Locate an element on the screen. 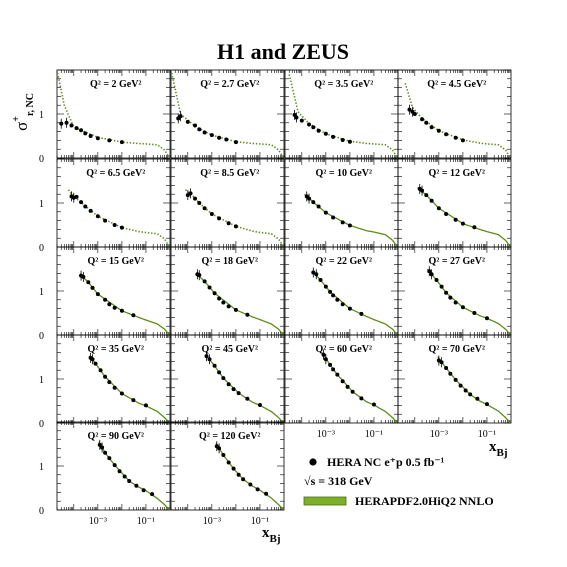 Image resolution: width=567 pixels, height=567 pixels. panel-q2-label: Q² = 35 GeV² is located at coordinates (116, 349).